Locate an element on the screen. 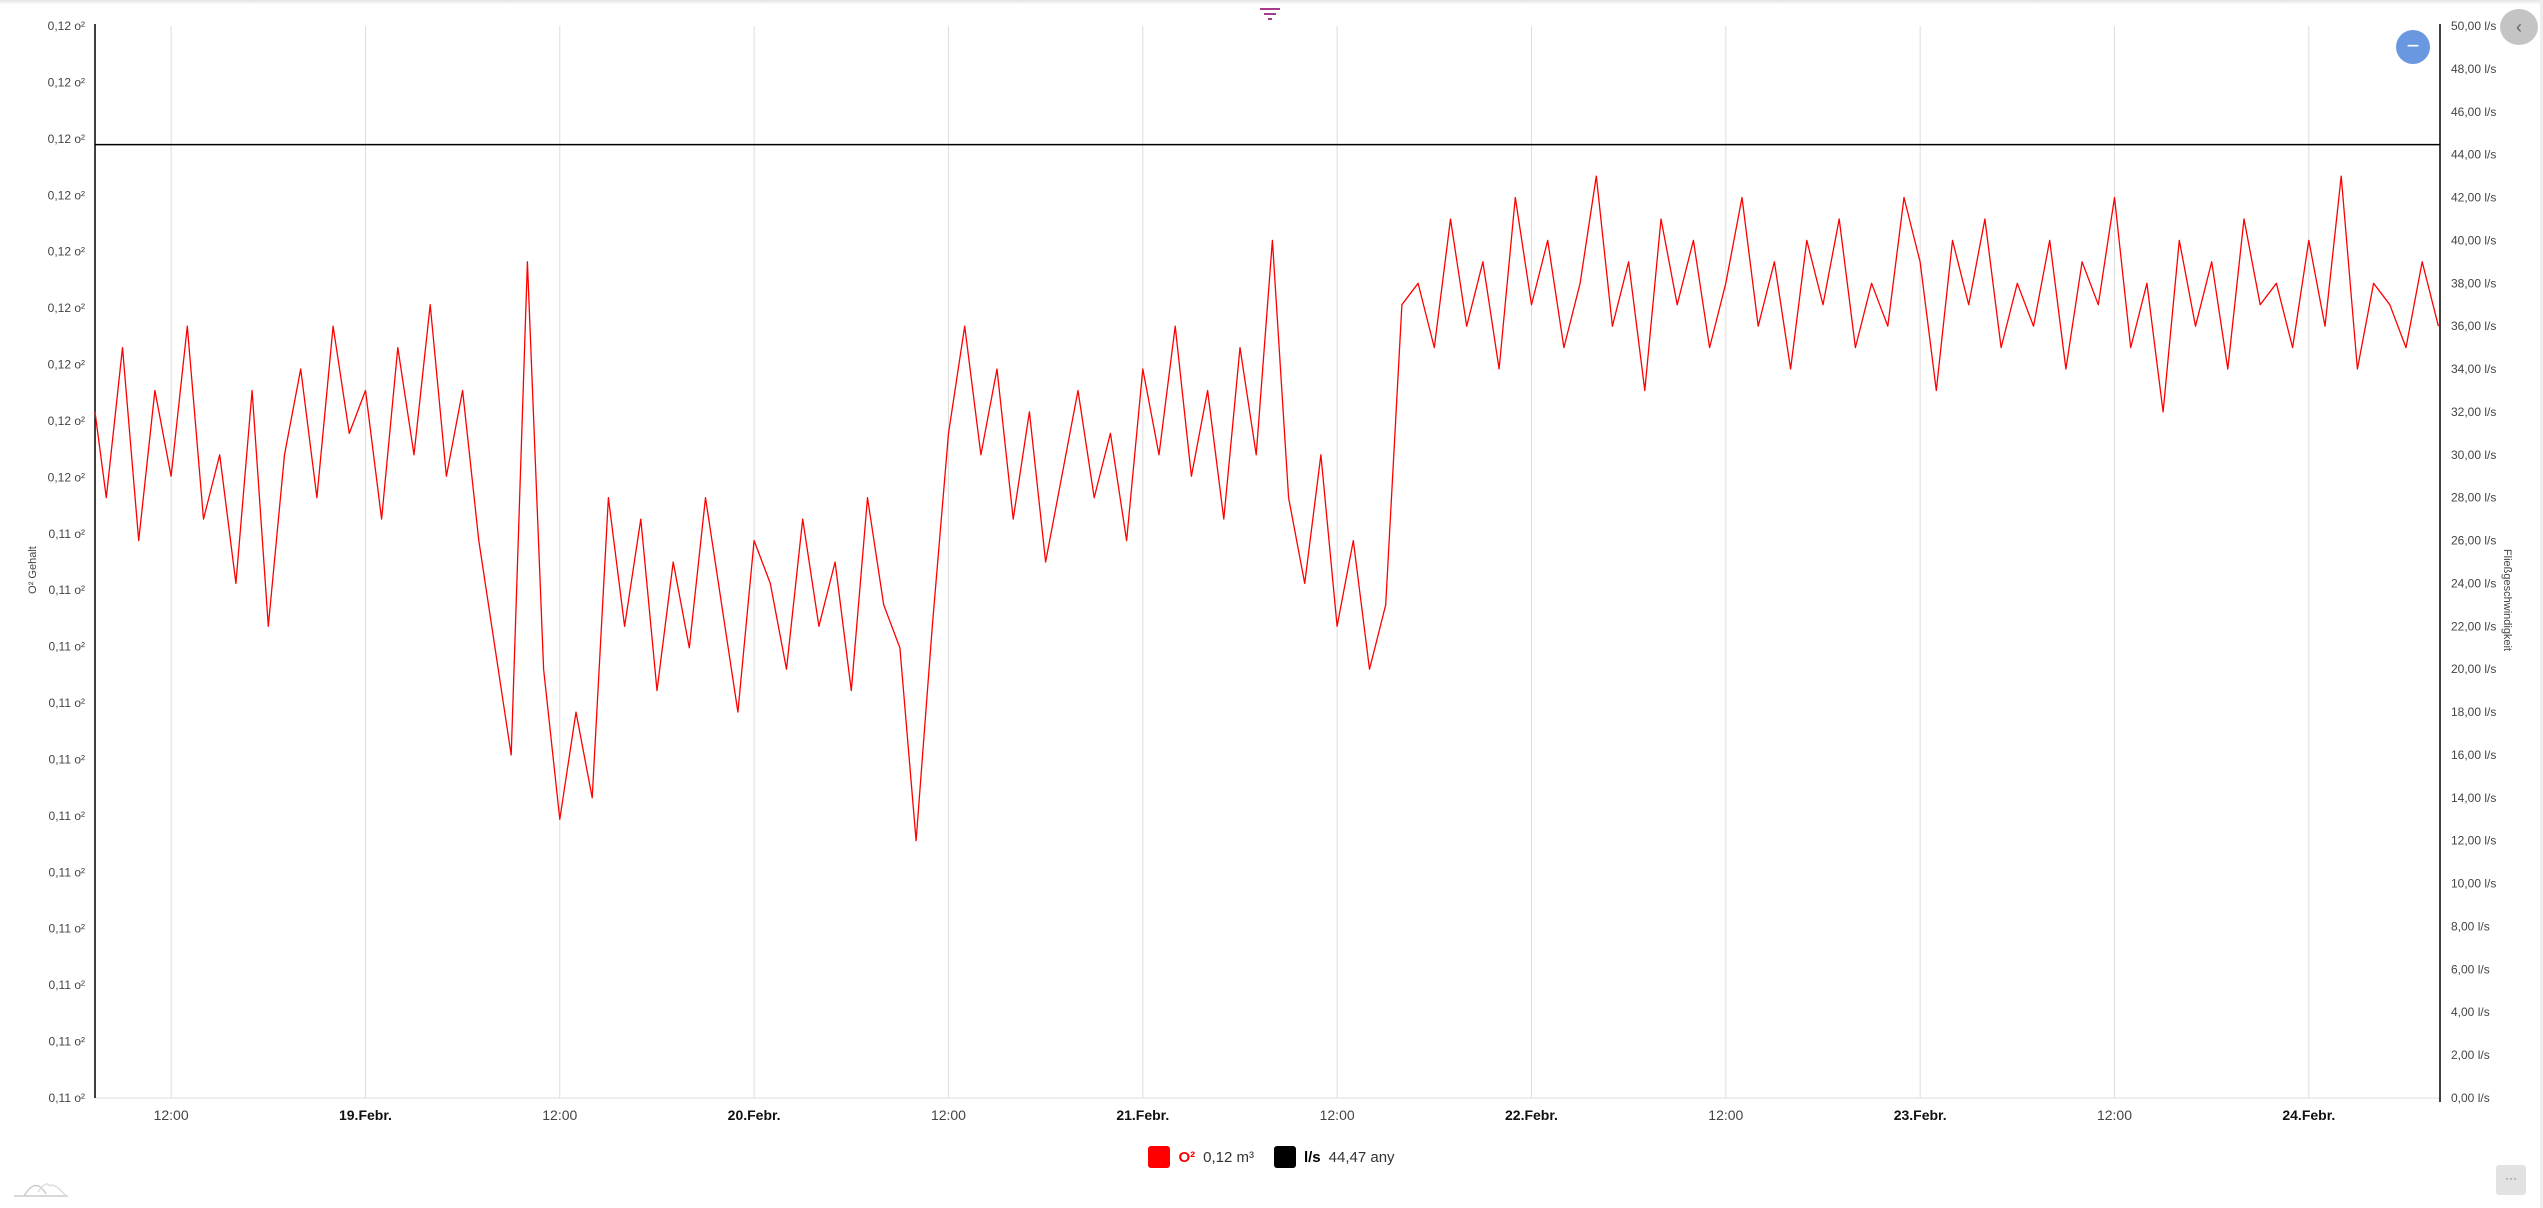 The height and width of the screenshot is (1208, 2543). legend-item-flow: l/s 44,47 any is located at coordinates (1334, 1157).